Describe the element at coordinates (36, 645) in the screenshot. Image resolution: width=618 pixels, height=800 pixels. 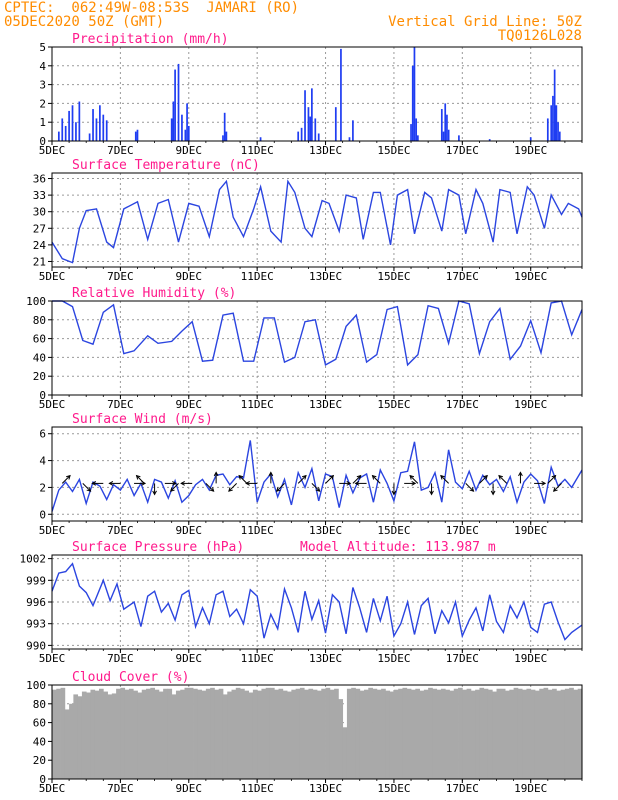
I see `y-tick-label: 990` at that location.